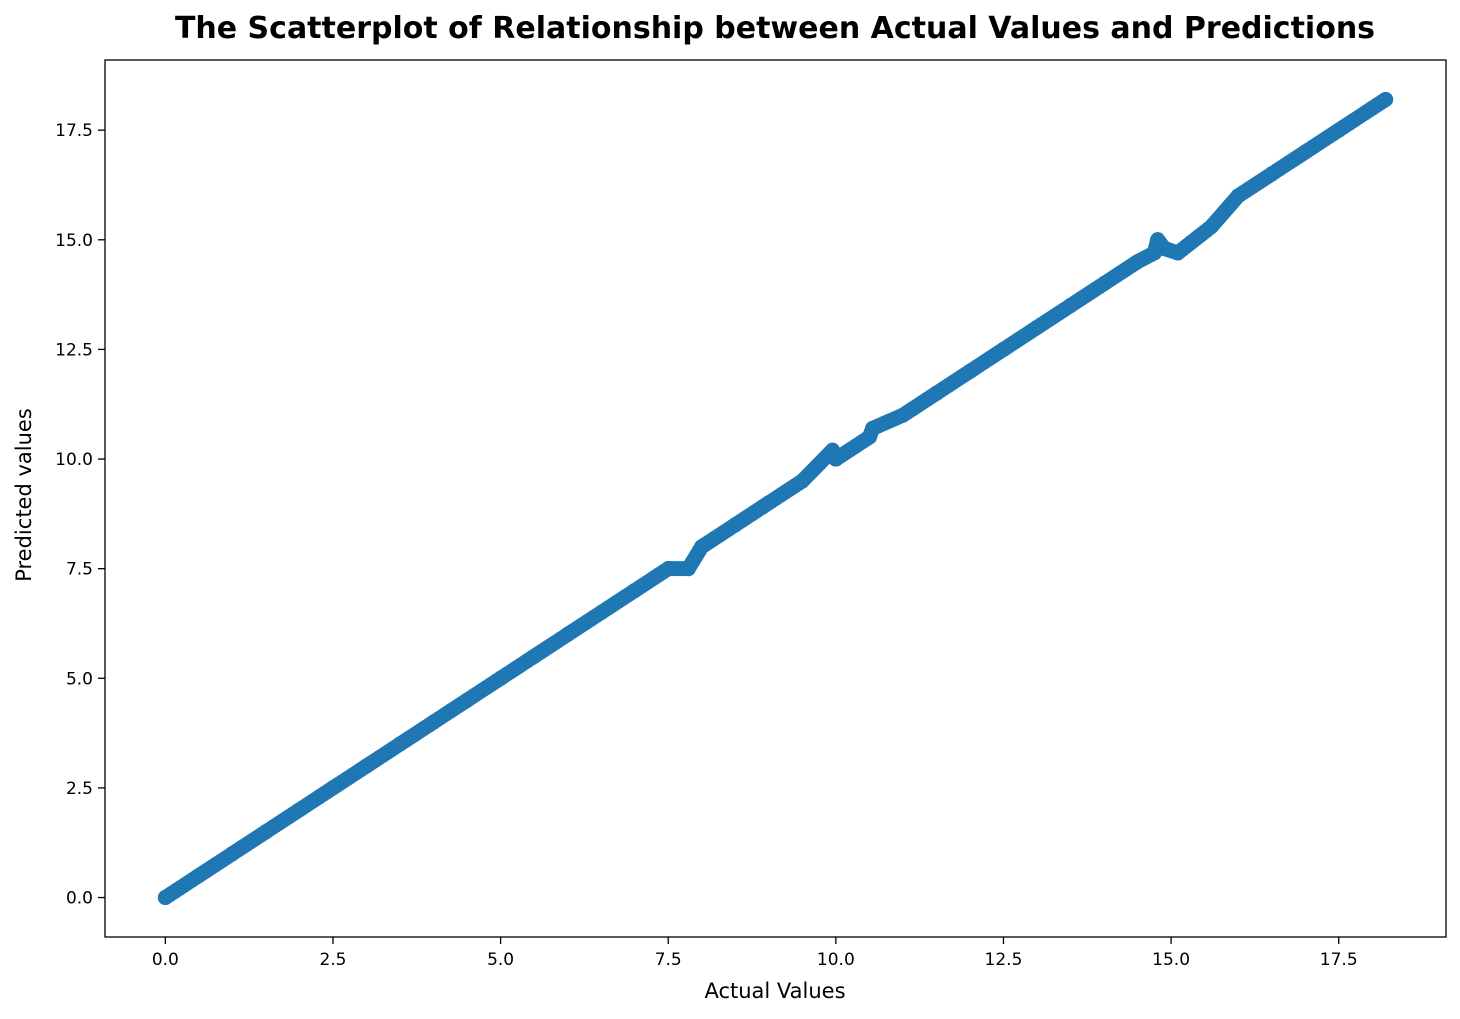 This screenshot has height=1019, width=1460. Describe the element at coordinates (79, 570) in the screenshot. I see `y-tick-label: 7.5` at that location.